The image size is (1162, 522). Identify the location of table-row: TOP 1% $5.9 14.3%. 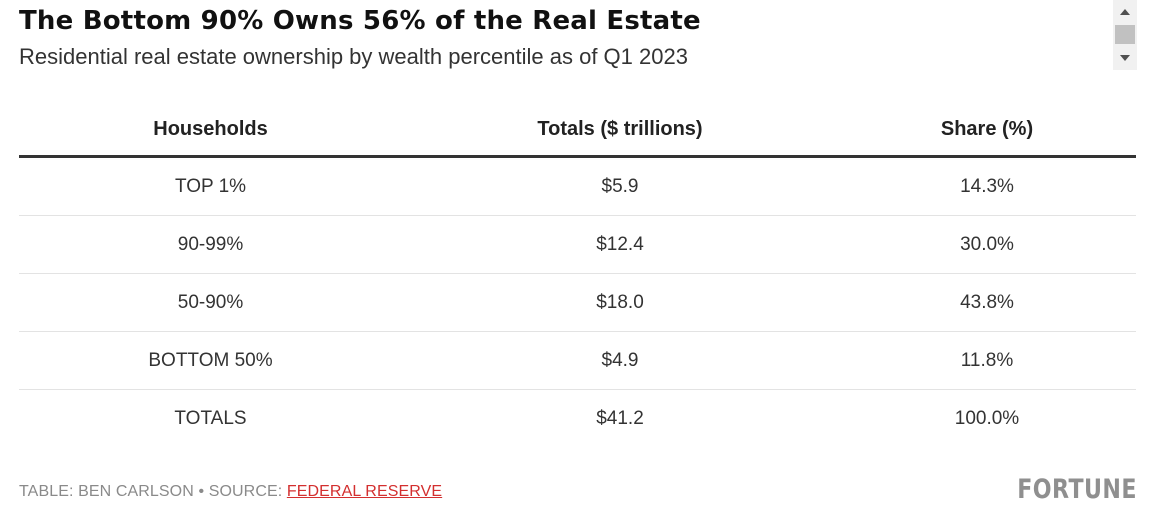
(577, 187).